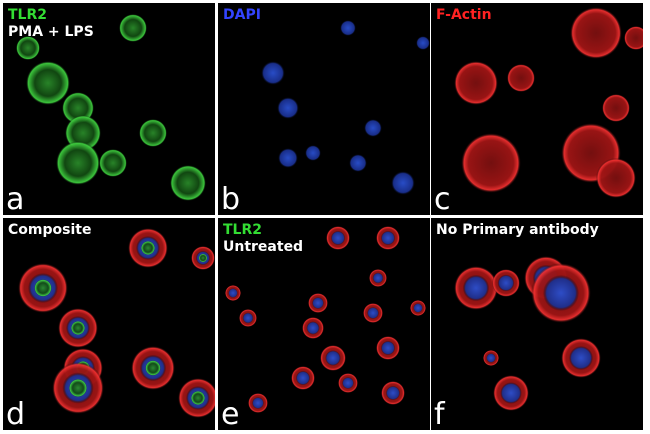  What do you see at coordinates (15, 199) in the screenshot?
I see `panel-letter: a` at bounding box center [15, 199].